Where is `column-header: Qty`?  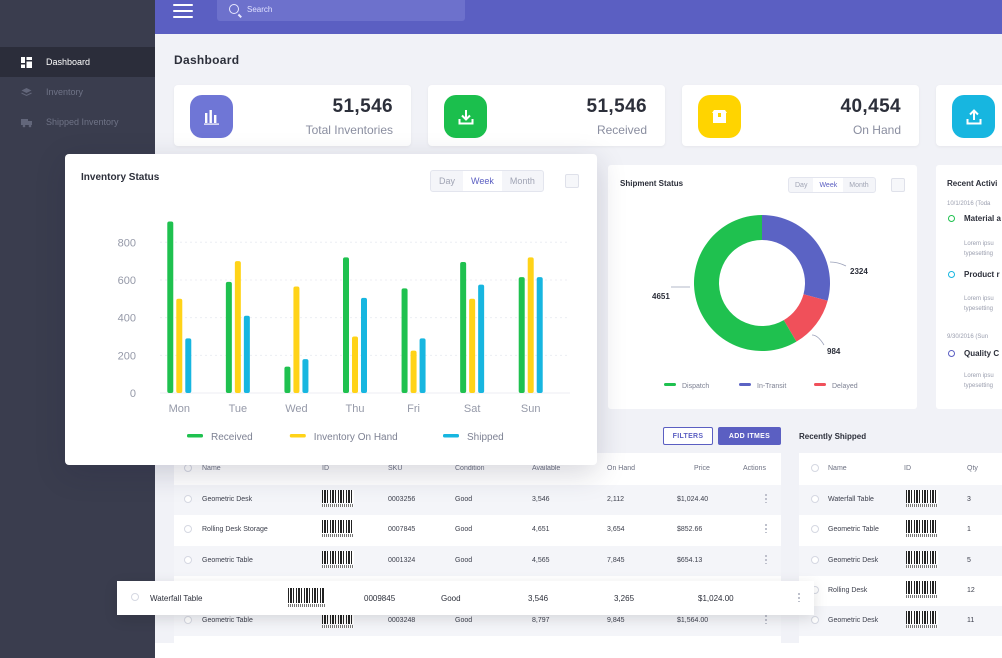 column-header: Qty is located at coordinates (972, 468).